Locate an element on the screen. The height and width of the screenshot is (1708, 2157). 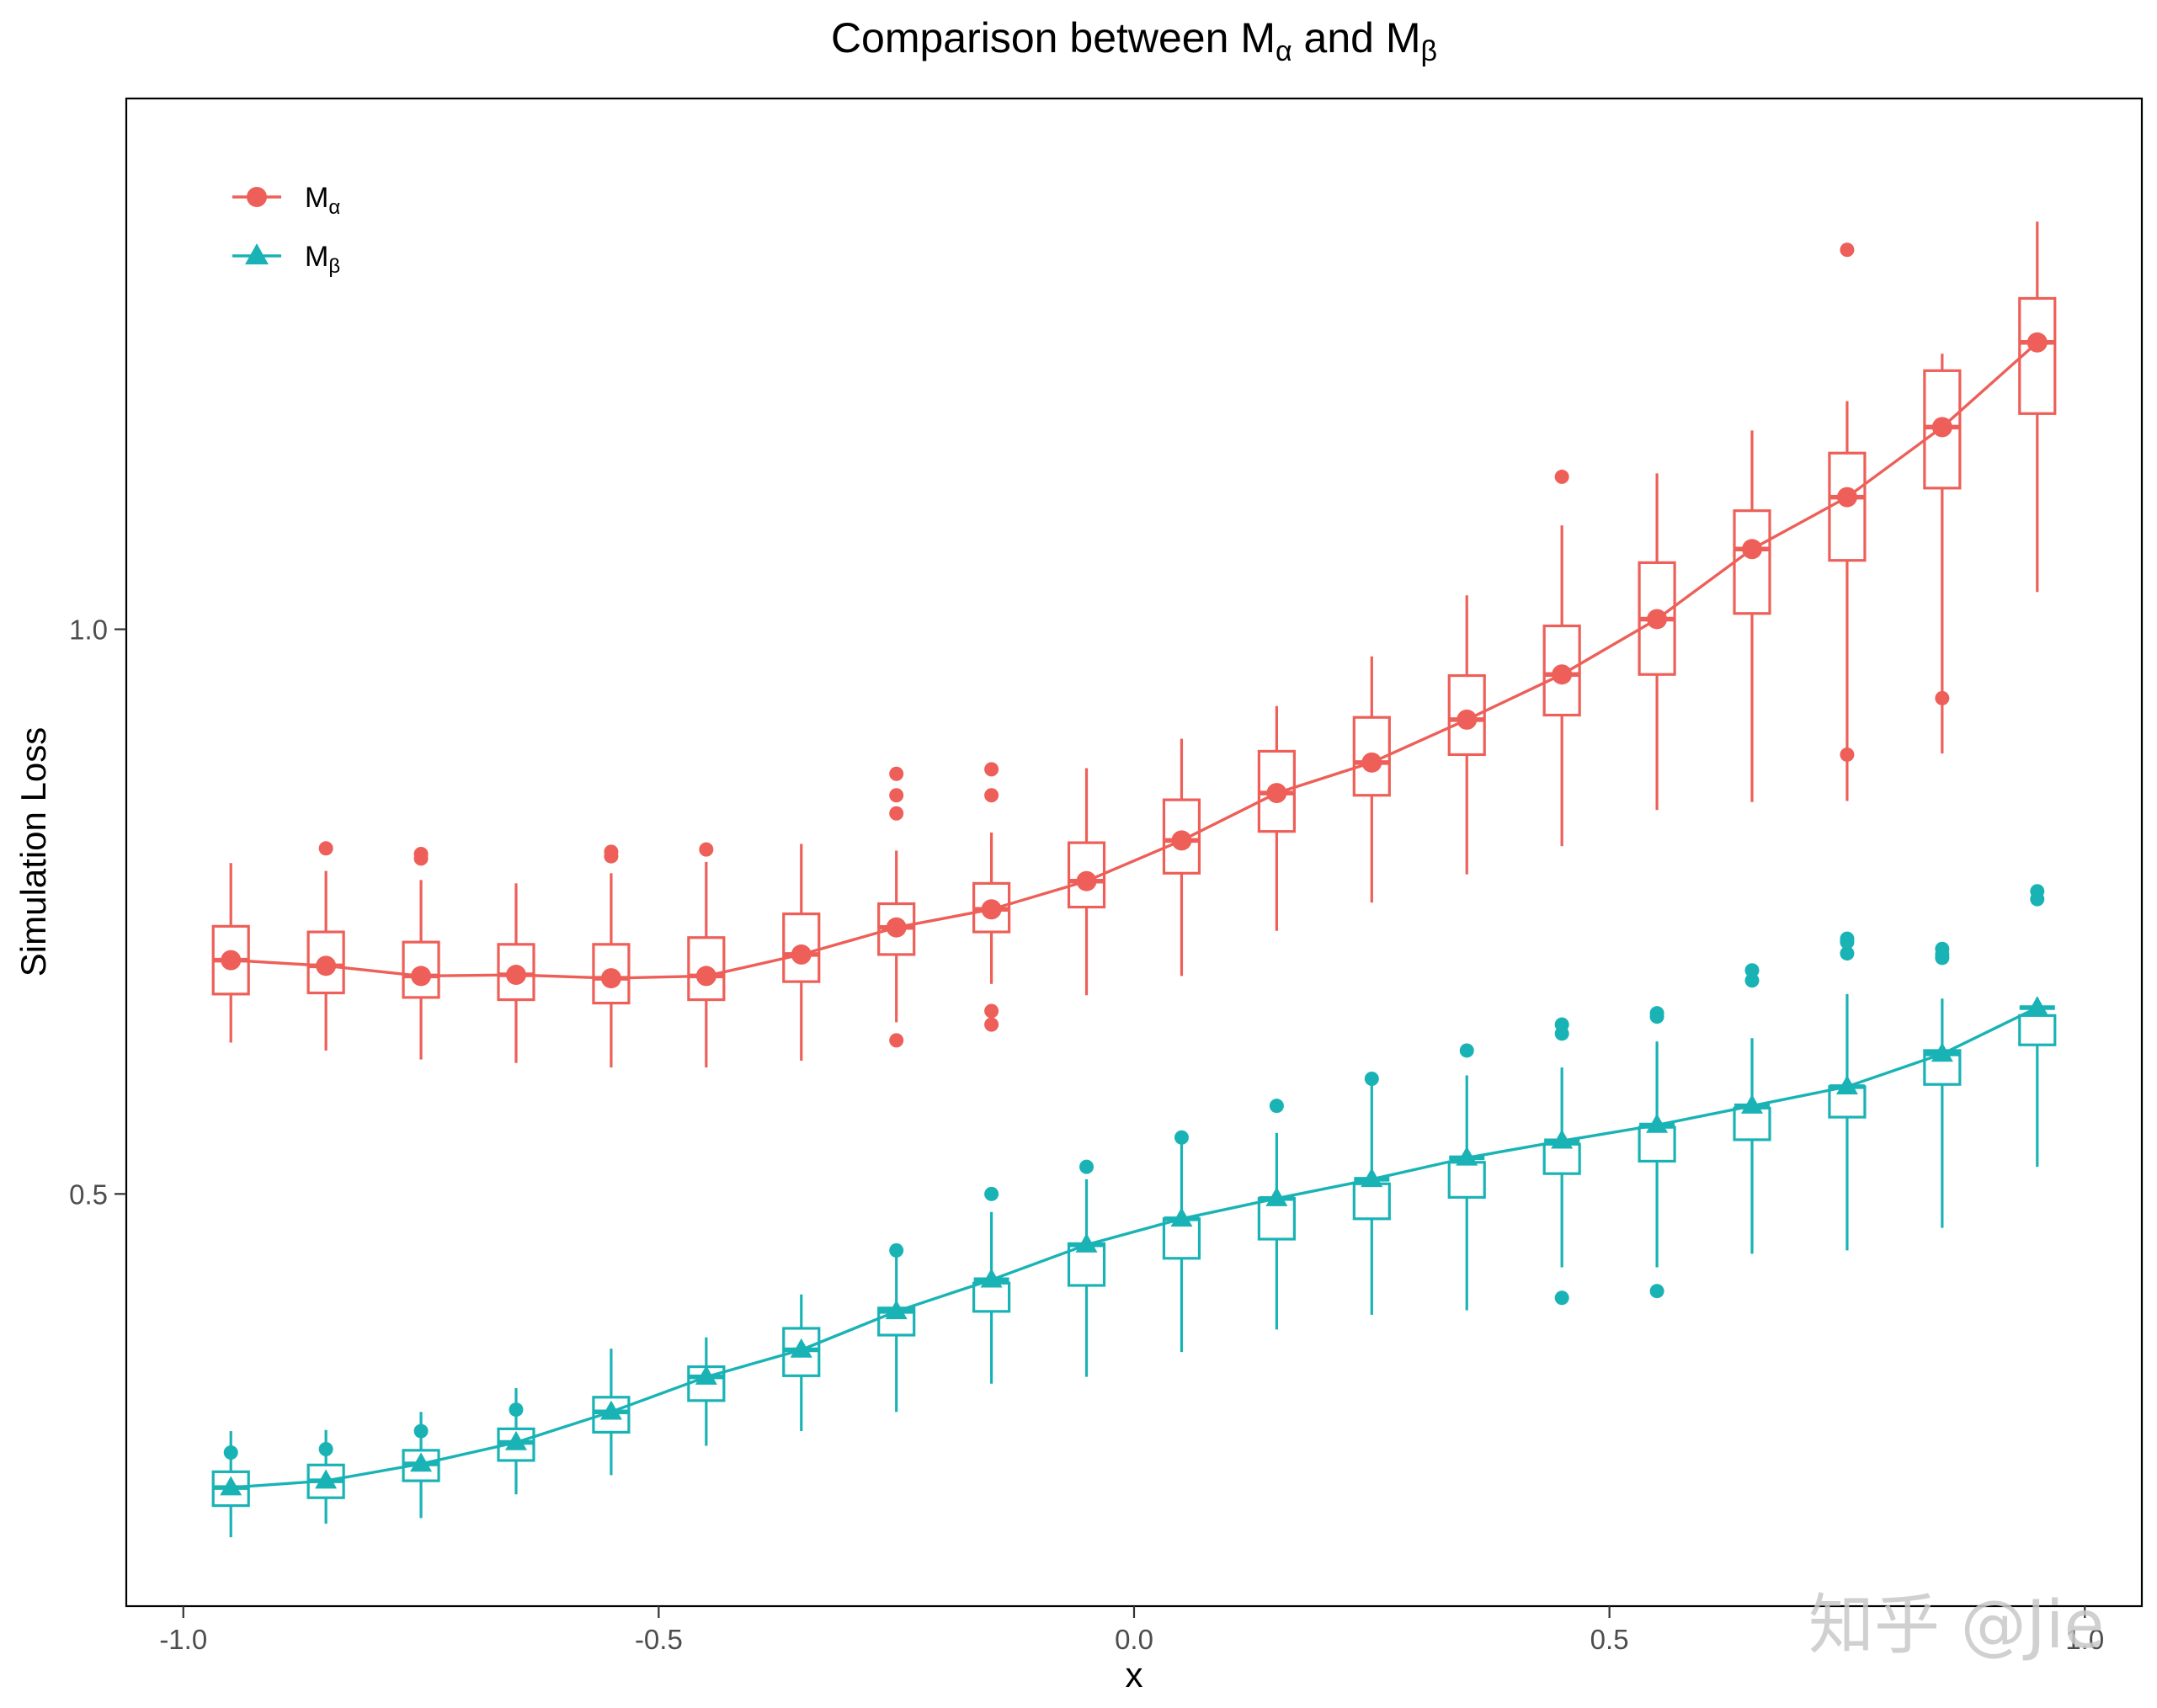
x-tick-label: 0.5 is located at coordinates (1609, 1639).